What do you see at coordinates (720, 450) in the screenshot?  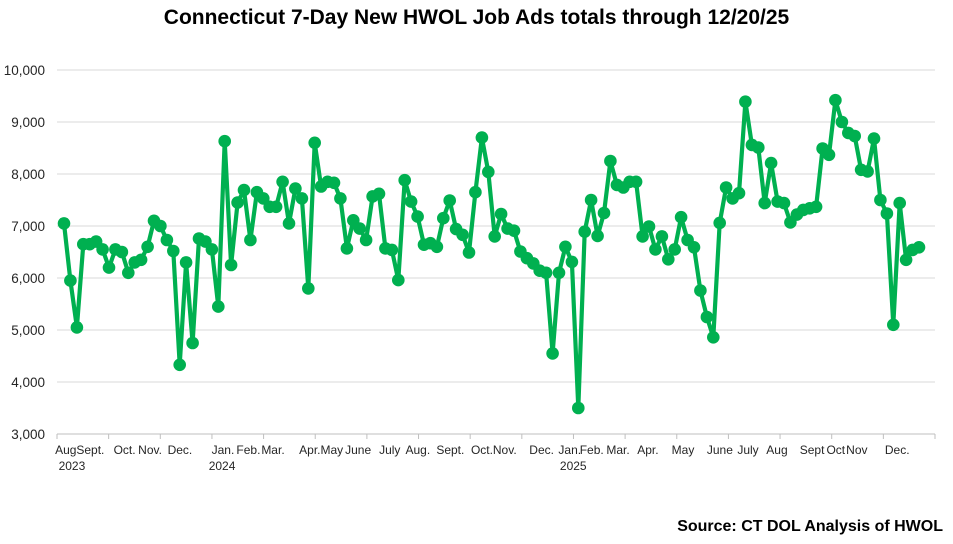 I see `month-label: June` at bounding box center [720, 450].